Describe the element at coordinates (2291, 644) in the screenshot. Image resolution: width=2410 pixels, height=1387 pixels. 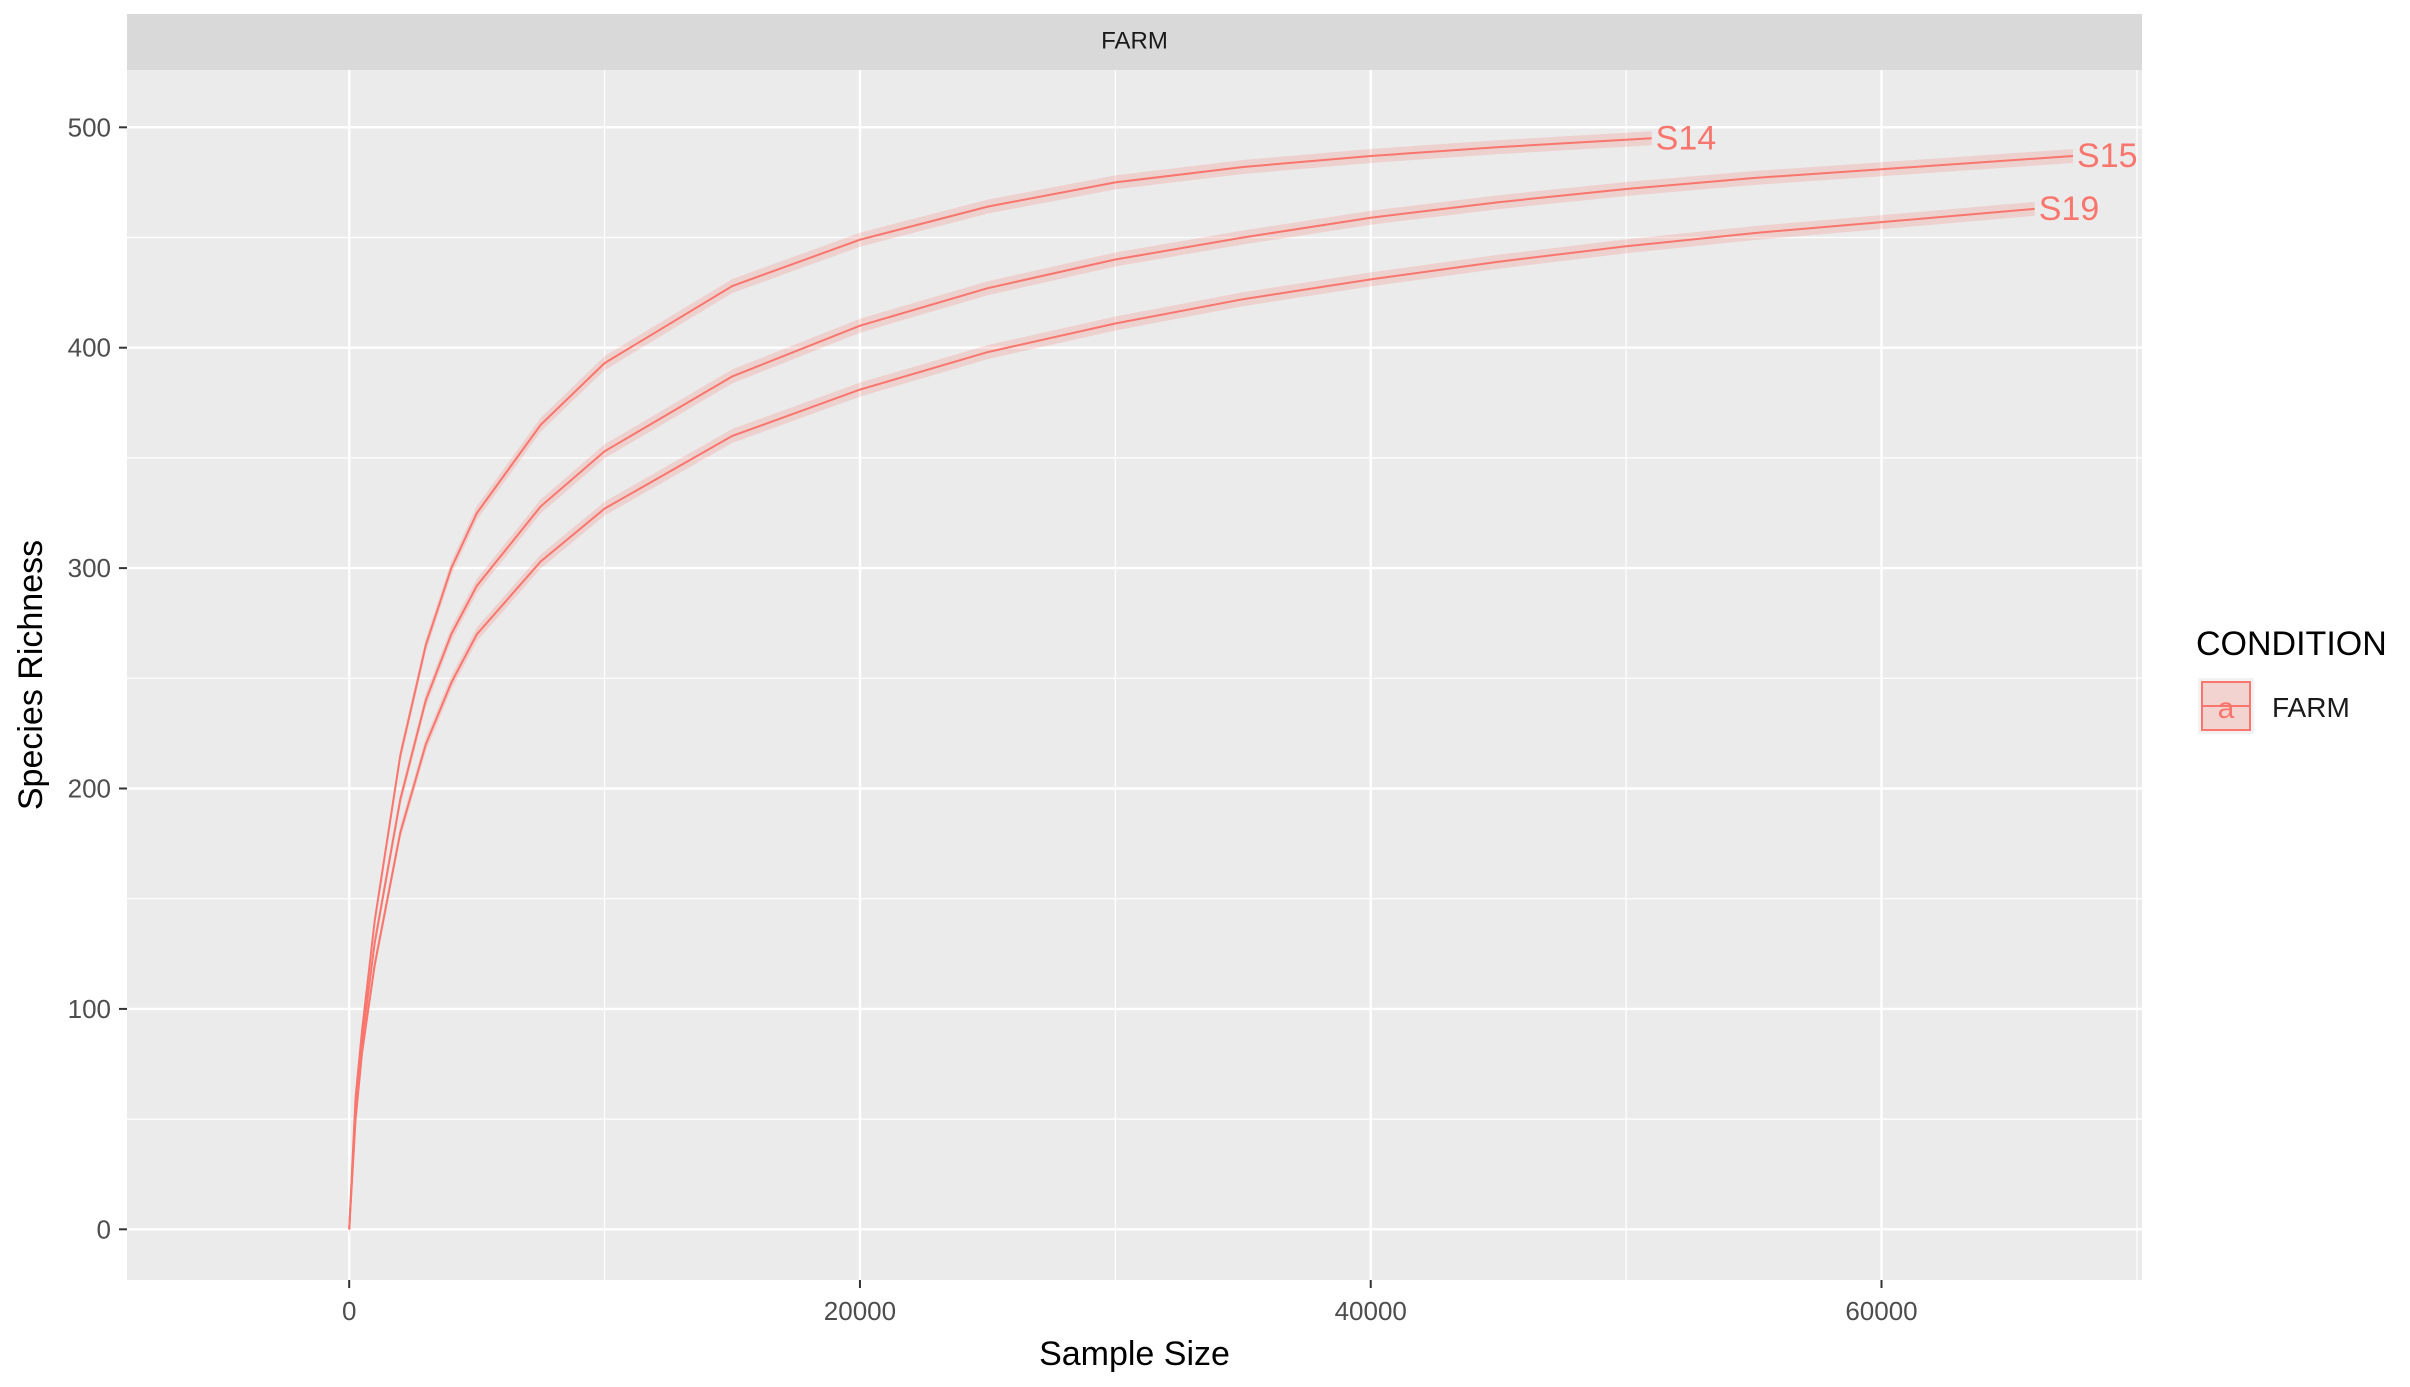
I see `legend-title: CONDITION` at that location.